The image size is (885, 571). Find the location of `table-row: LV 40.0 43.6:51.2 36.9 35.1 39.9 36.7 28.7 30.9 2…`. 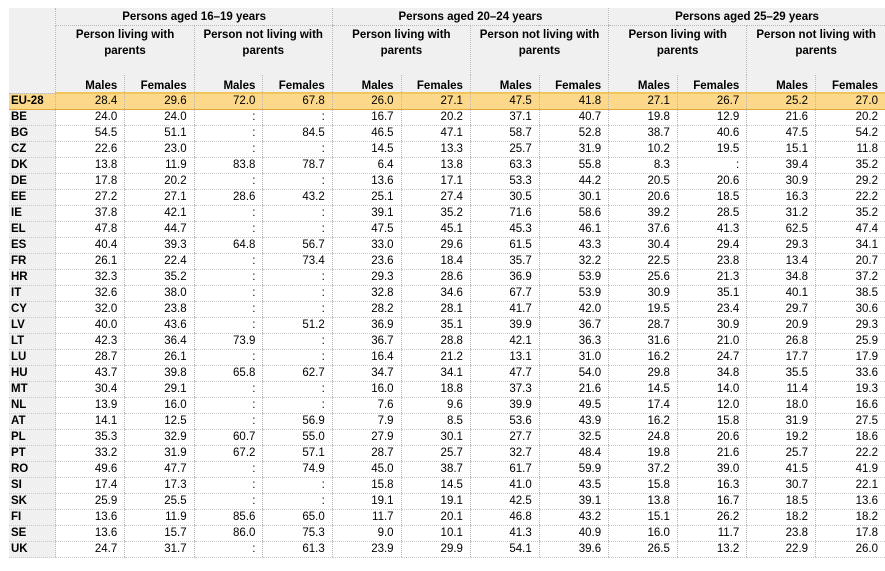

table-row: LV 40.0 43.6:51.2 36.9 35.1 39.9 36.7 28.7 30.9 2… is located at coordinates (447, 325).